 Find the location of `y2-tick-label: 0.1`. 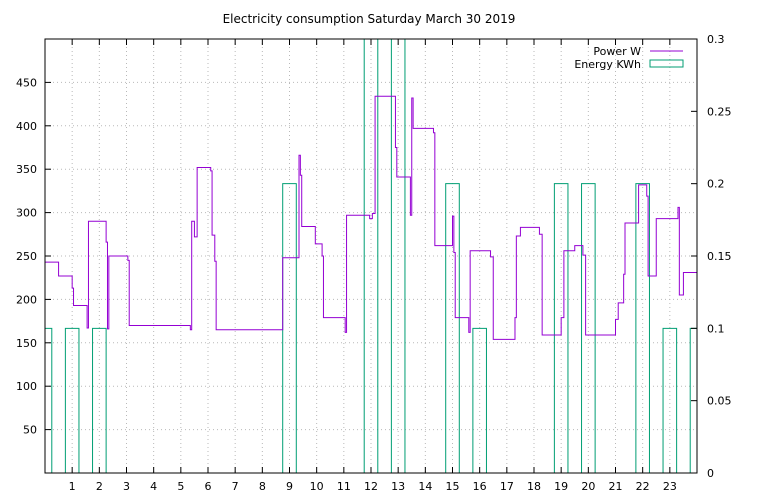

y2-tick-label: 0.1 is located at coordinates (716, 328).